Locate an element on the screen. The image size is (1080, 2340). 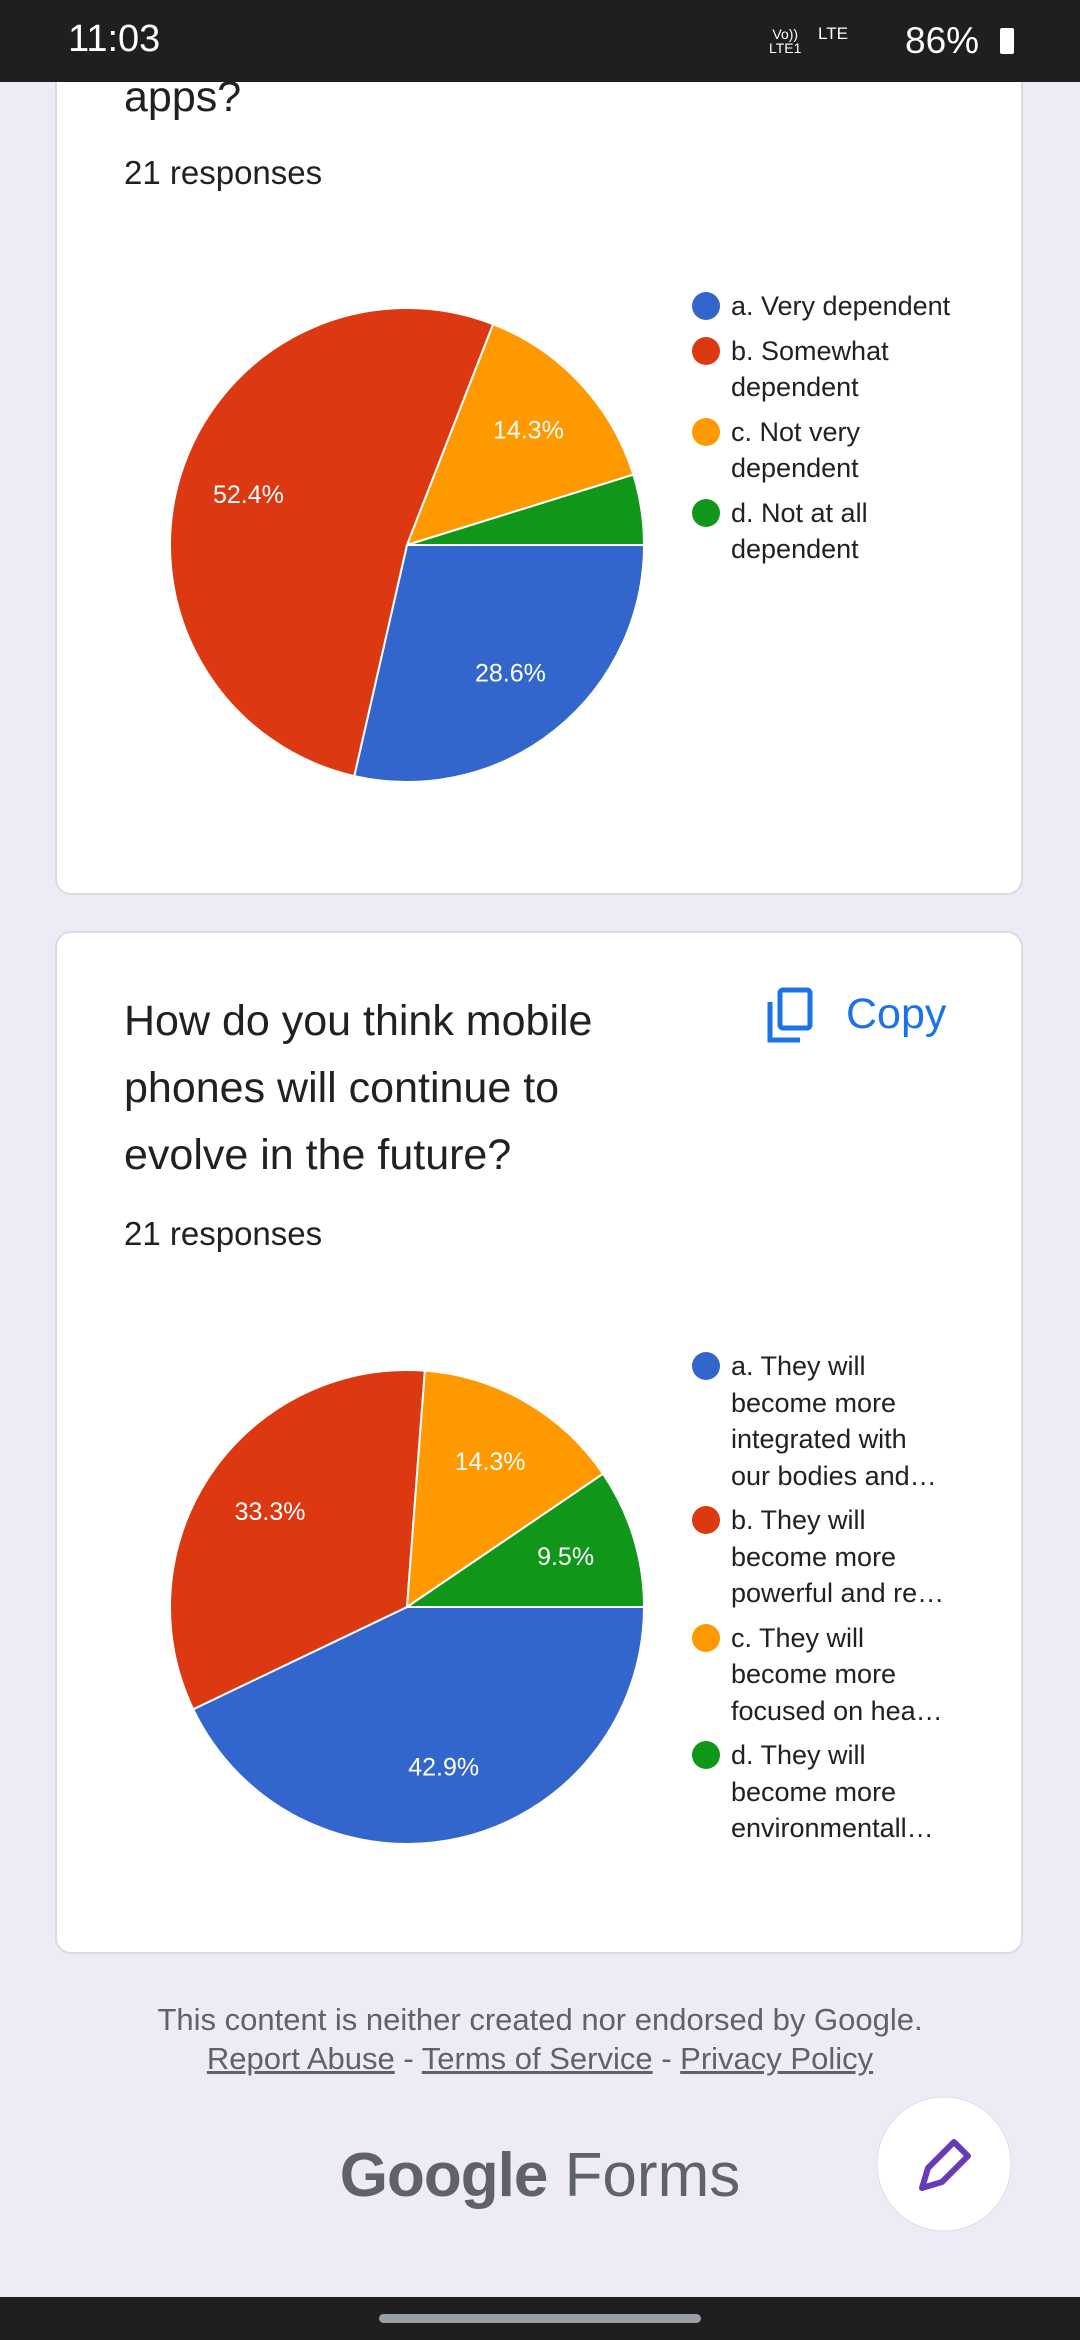
slice-label: 33.3% is located at coordinates (270, 1512).